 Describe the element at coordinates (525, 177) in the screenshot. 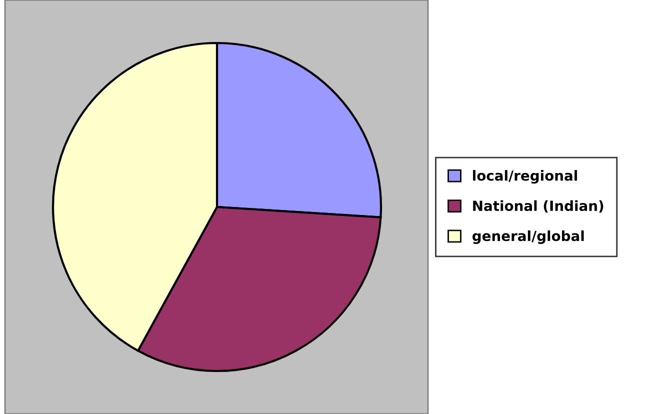

I see `legend-label: local/regional` at that location.